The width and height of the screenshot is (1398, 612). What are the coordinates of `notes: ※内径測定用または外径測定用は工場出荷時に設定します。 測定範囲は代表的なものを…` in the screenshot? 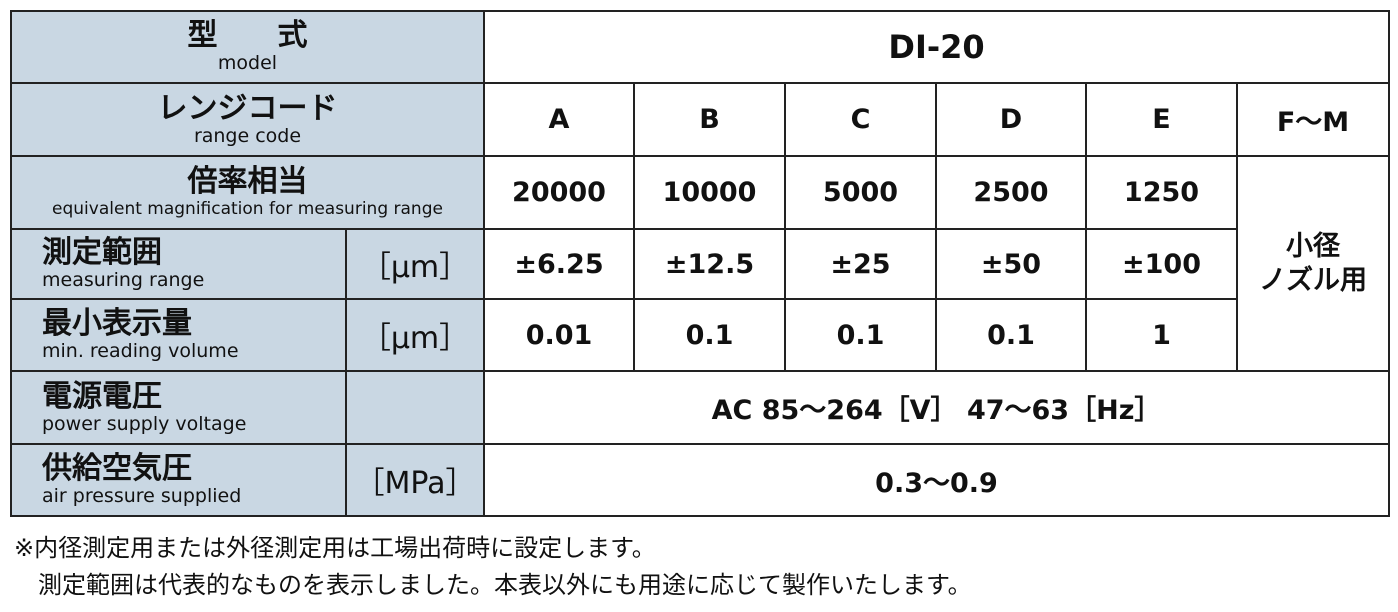 It's located at (493, 567).